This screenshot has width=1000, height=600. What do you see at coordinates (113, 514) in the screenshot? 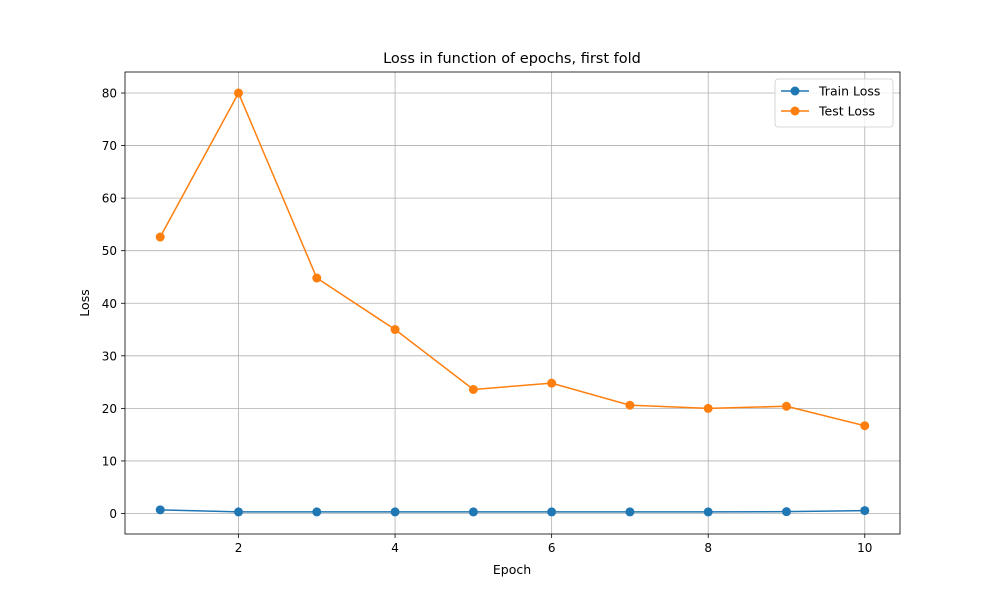
I see `y-tick-label: 0` at bounding box center [113, 514].